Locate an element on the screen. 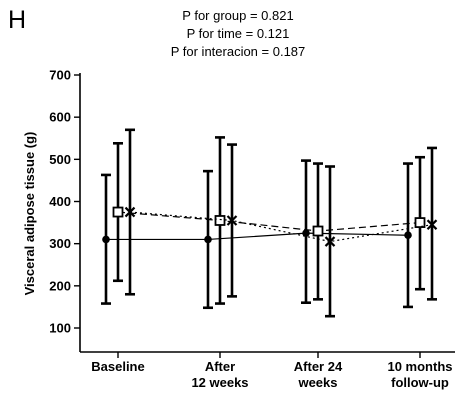  y-tick-label: 200 is located at coordinates (60, 285).